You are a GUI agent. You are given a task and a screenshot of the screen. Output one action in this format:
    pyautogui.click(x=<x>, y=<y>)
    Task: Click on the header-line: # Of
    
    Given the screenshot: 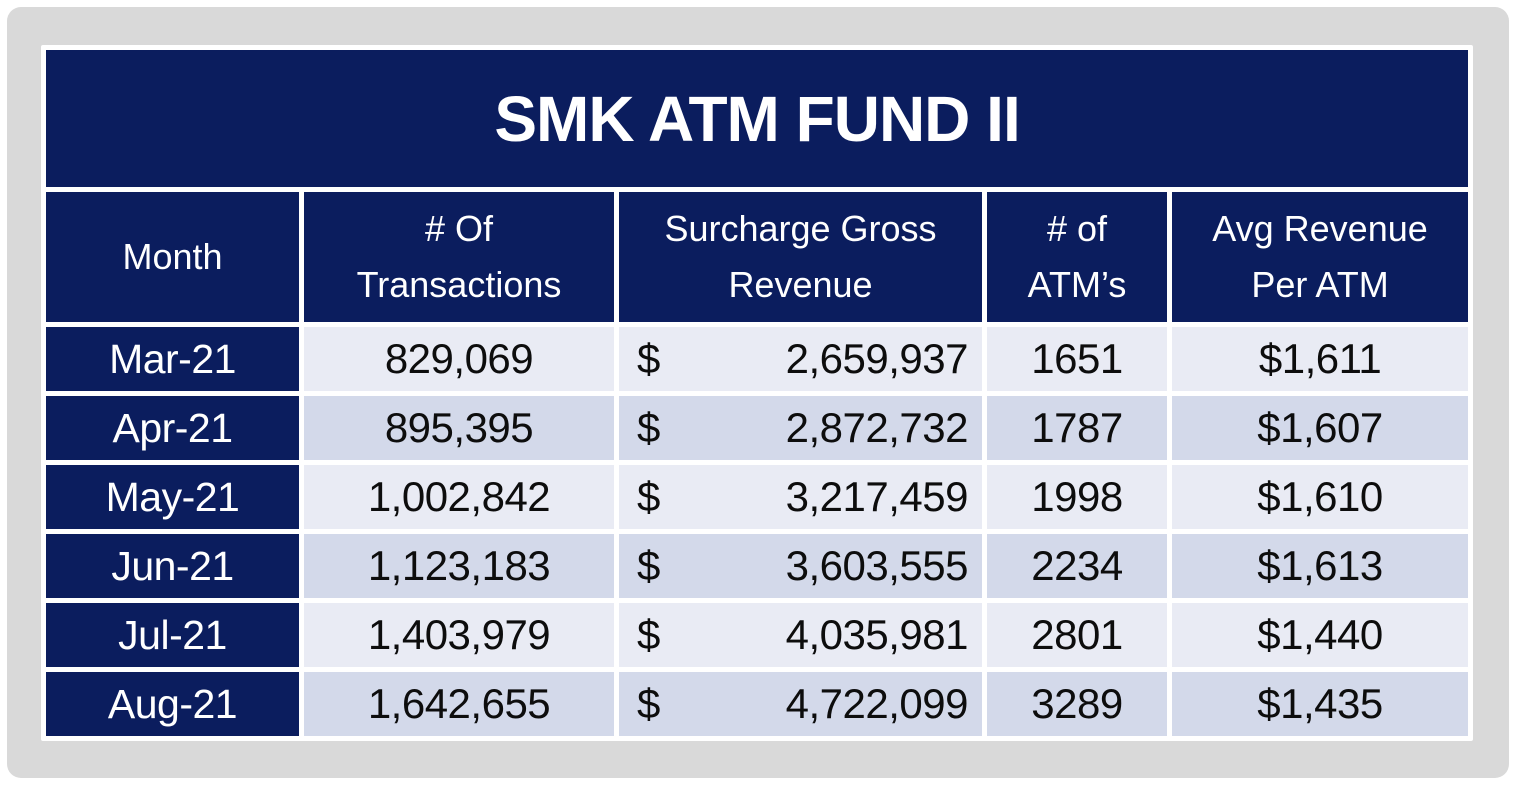 What is the action you would take?
    pyautogui.click(x=459, y=228)
    